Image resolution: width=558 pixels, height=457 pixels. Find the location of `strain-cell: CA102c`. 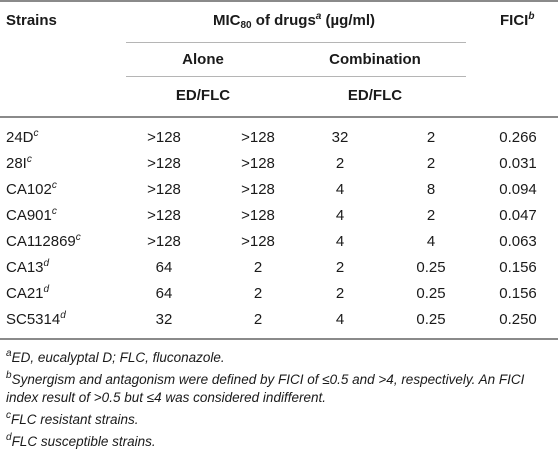

strain-cell: CA102c is located at coordinates (31, 189).